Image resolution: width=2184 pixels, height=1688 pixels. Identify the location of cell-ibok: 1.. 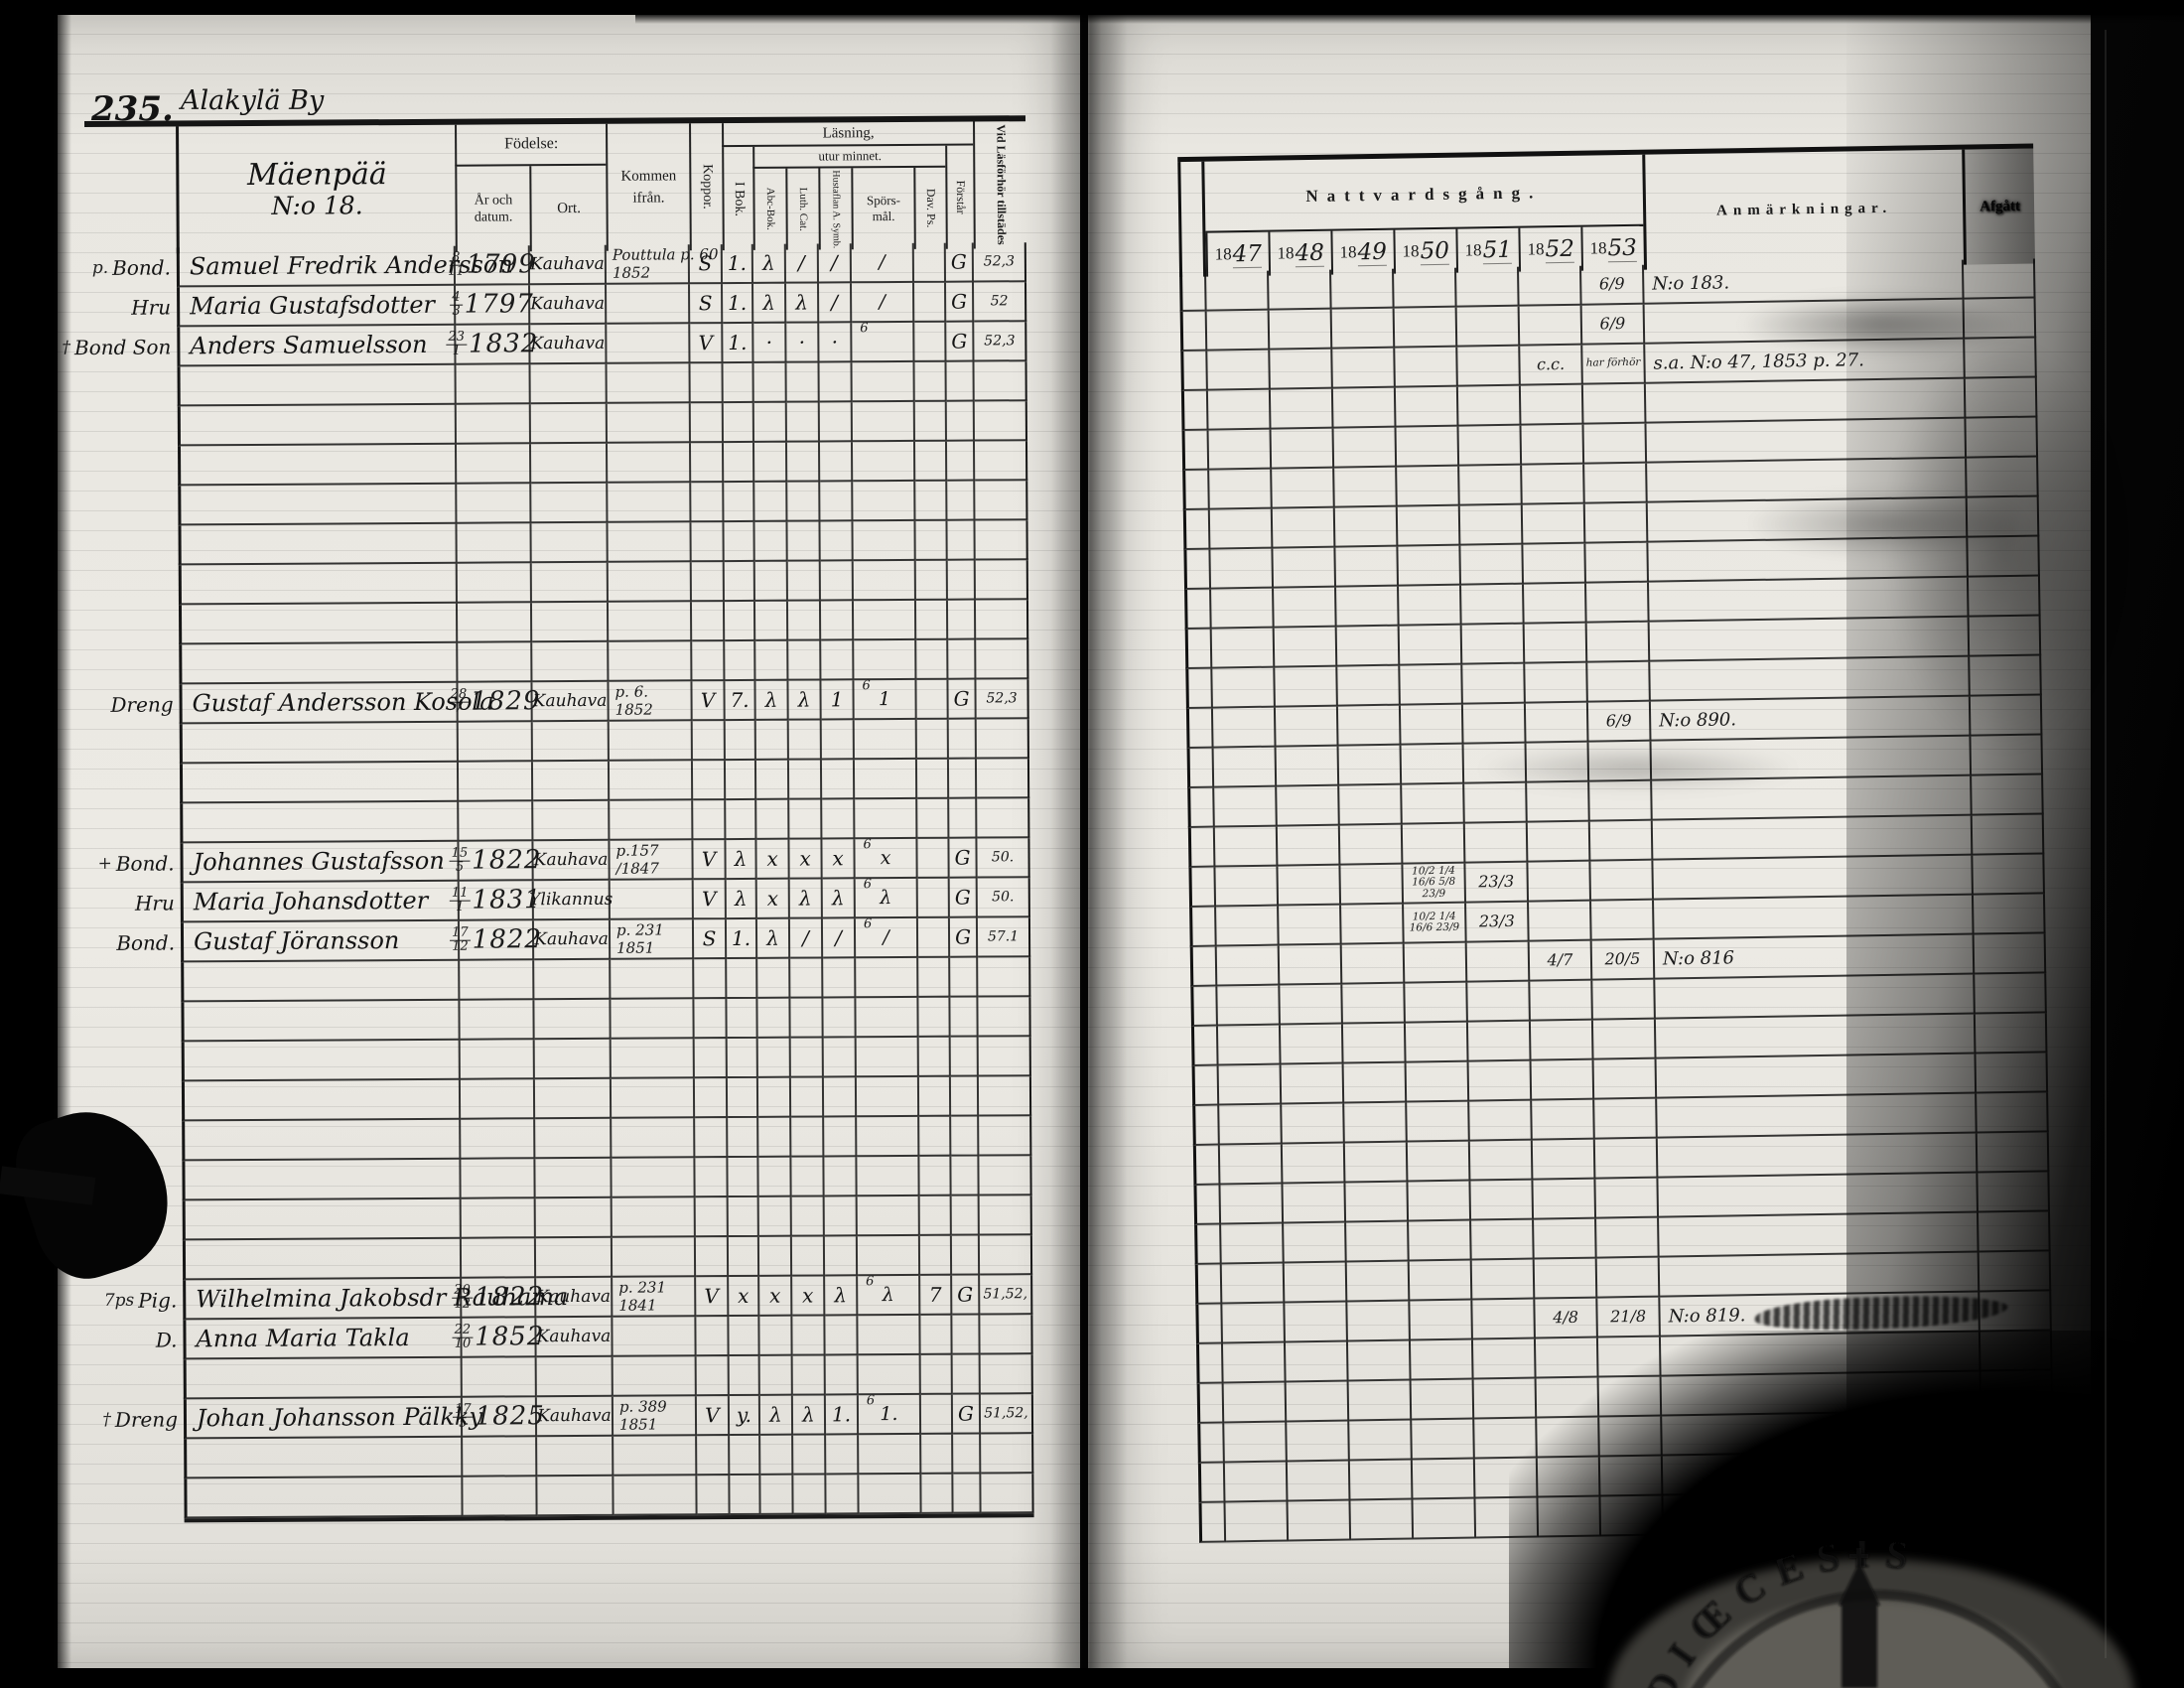
(738, 304).